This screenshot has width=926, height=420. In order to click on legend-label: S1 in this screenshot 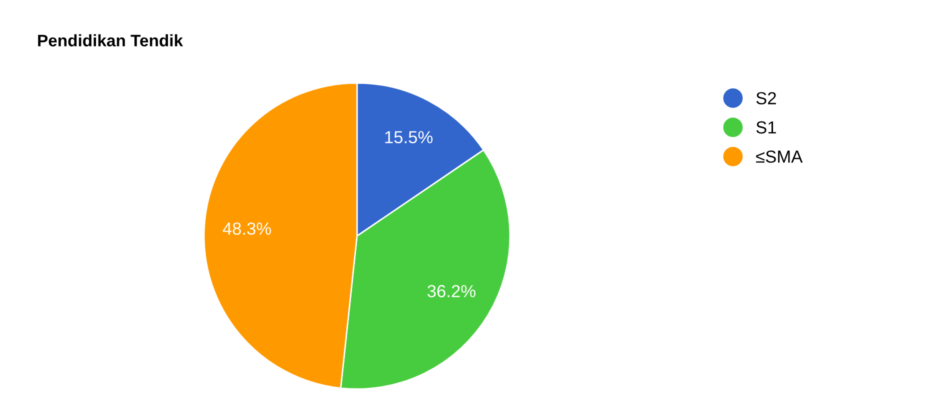, I will do `click(766, 127)`.